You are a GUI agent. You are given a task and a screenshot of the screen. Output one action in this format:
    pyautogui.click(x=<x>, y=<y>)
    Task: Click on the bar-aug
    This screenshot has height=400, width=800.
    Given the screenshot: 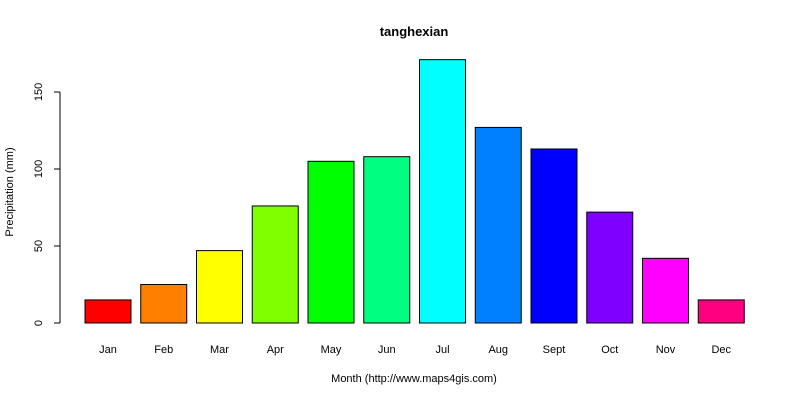 What is the action you would take?
    pyautogui.click(x=498, y=225)
    